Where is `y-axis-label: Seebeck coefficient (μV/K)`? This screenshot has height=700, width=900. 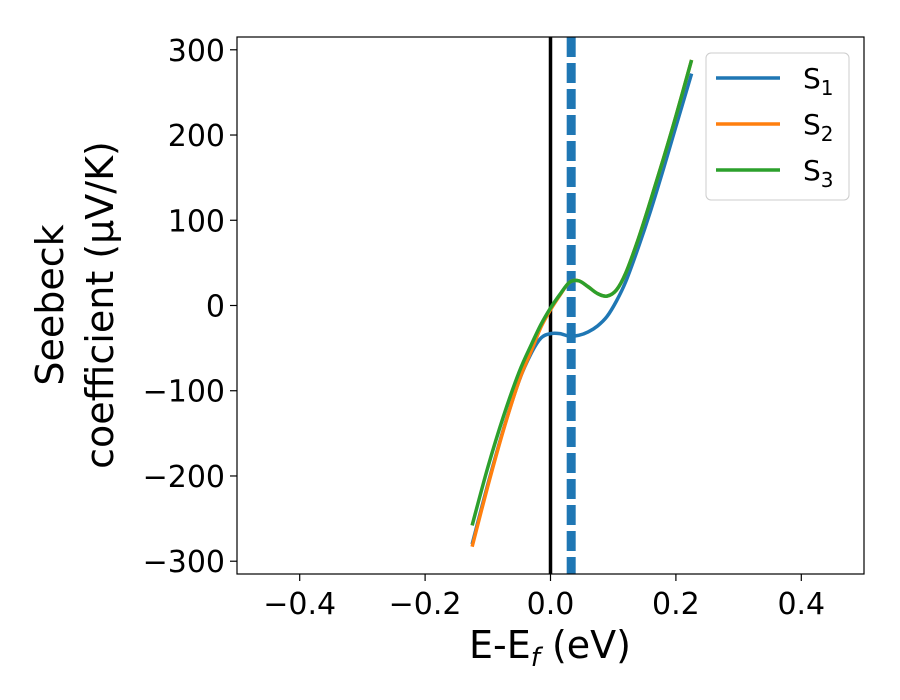
y-axis-label: Seebeck coefficient (μV/K) is located at coordinates (75, 305).